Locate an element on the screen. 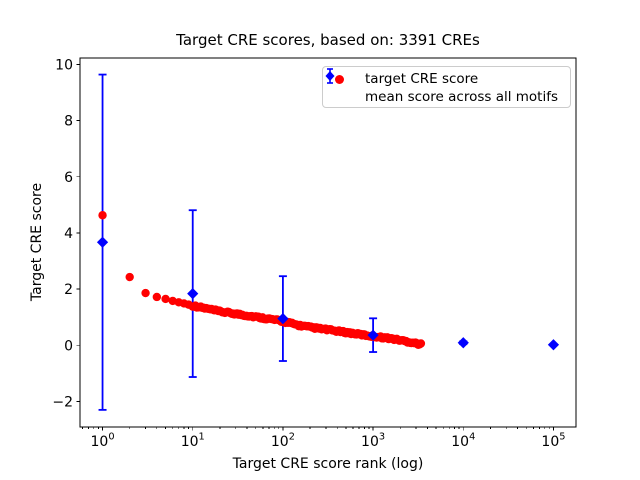 The image size is (640, 480). svg-text: 10³ is located at coordinates (373, 441).